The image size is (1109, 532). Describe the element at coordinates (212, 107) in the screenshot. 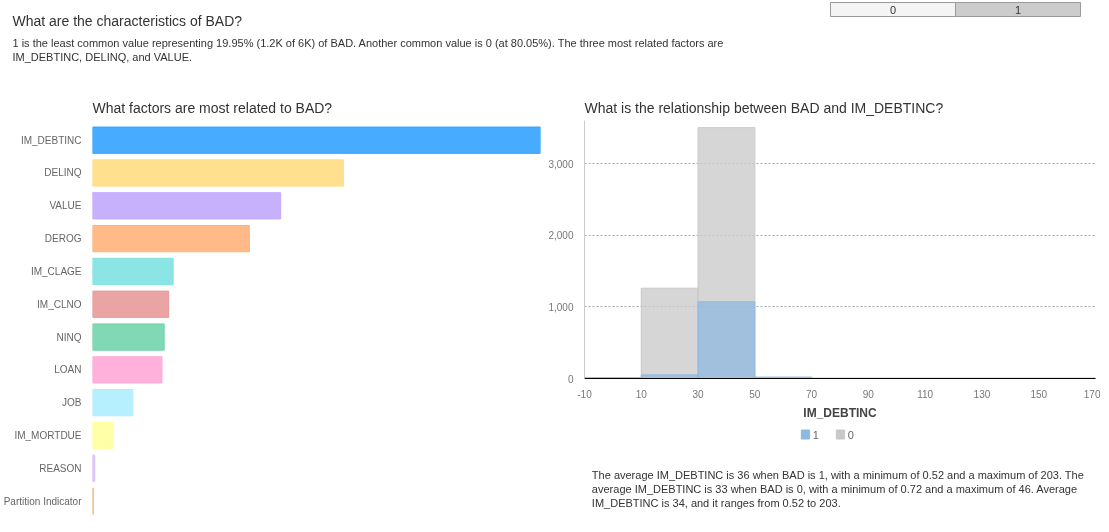

I see `chart-title: What factors are most related to BAD?` at that location.